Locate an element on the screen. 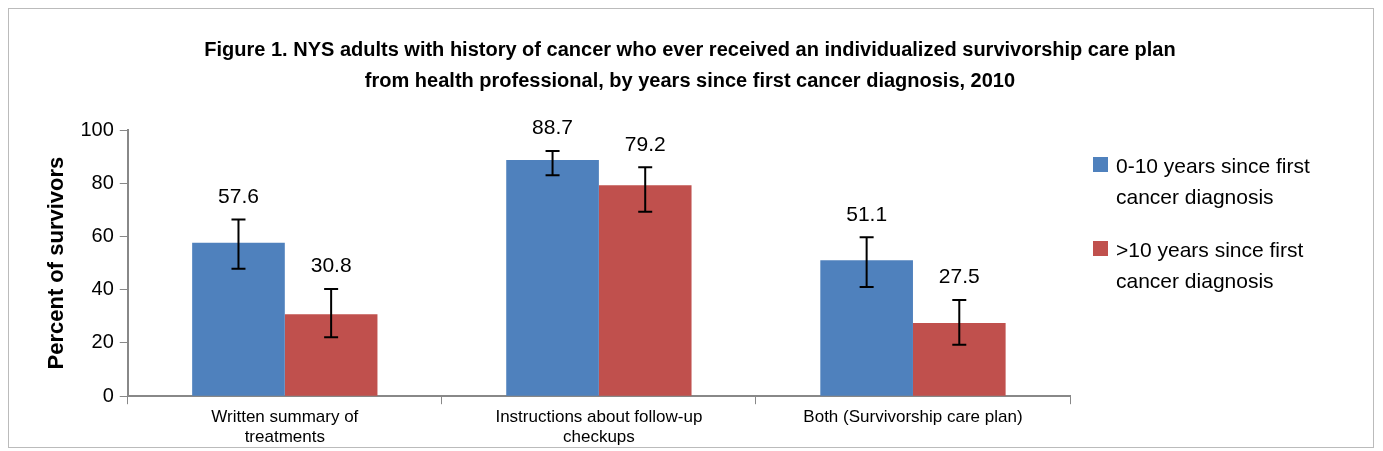  x-tick-label: Instructions about follow-up checkups is located at coordinates (599, 427).